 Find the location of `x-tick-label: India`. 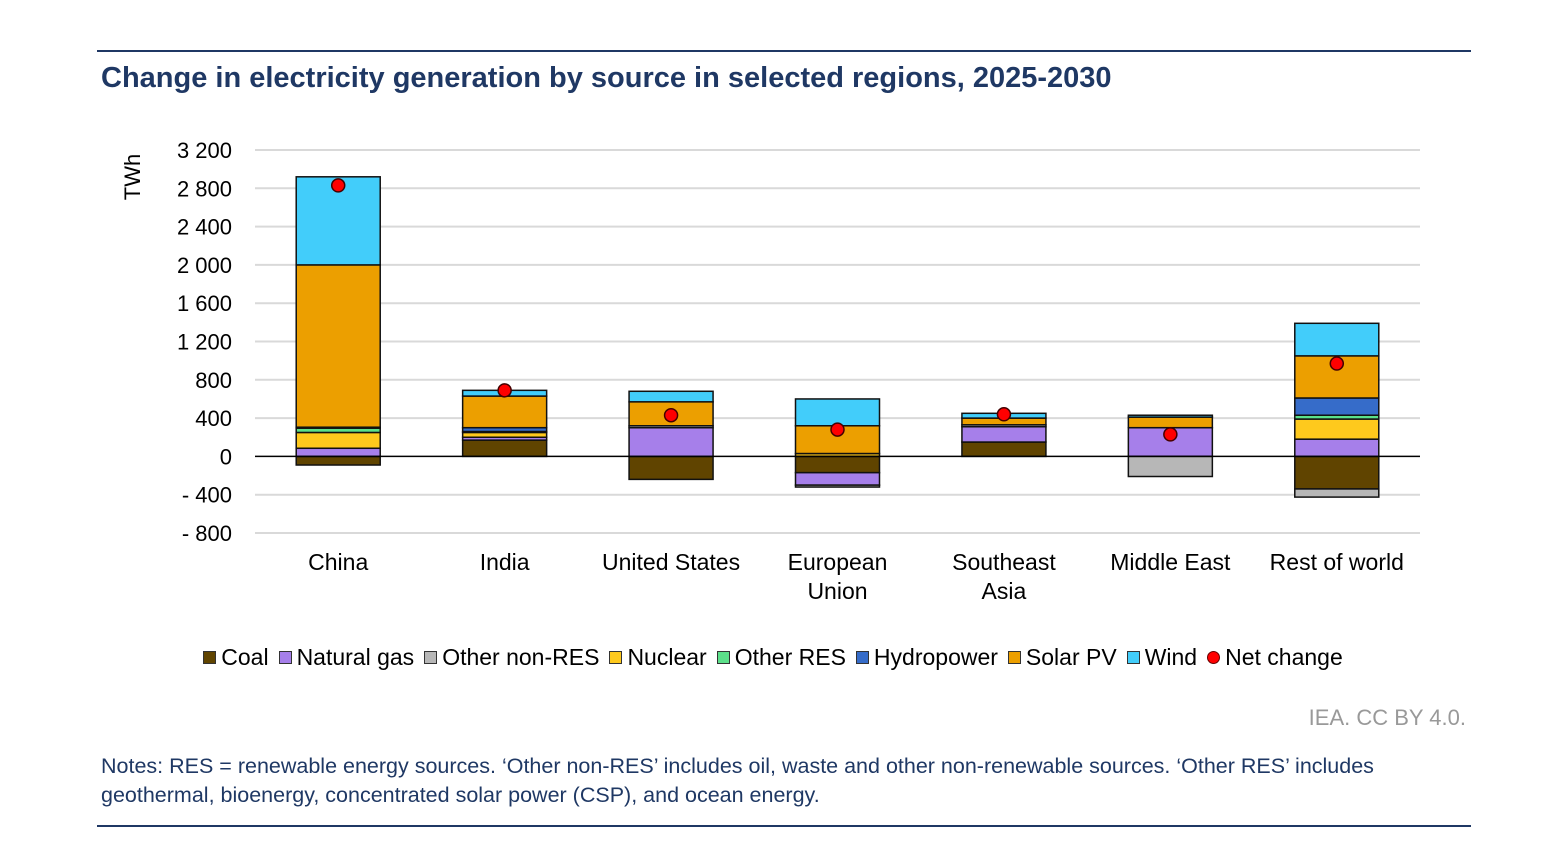

x-tick-label: India is located at coordinates (505, 562).